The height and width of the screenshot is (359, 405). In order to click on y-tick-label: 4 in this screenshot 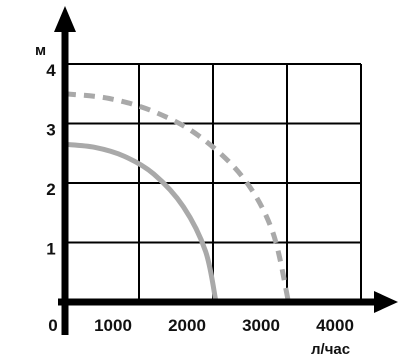, I will do `click(51, 70)`.